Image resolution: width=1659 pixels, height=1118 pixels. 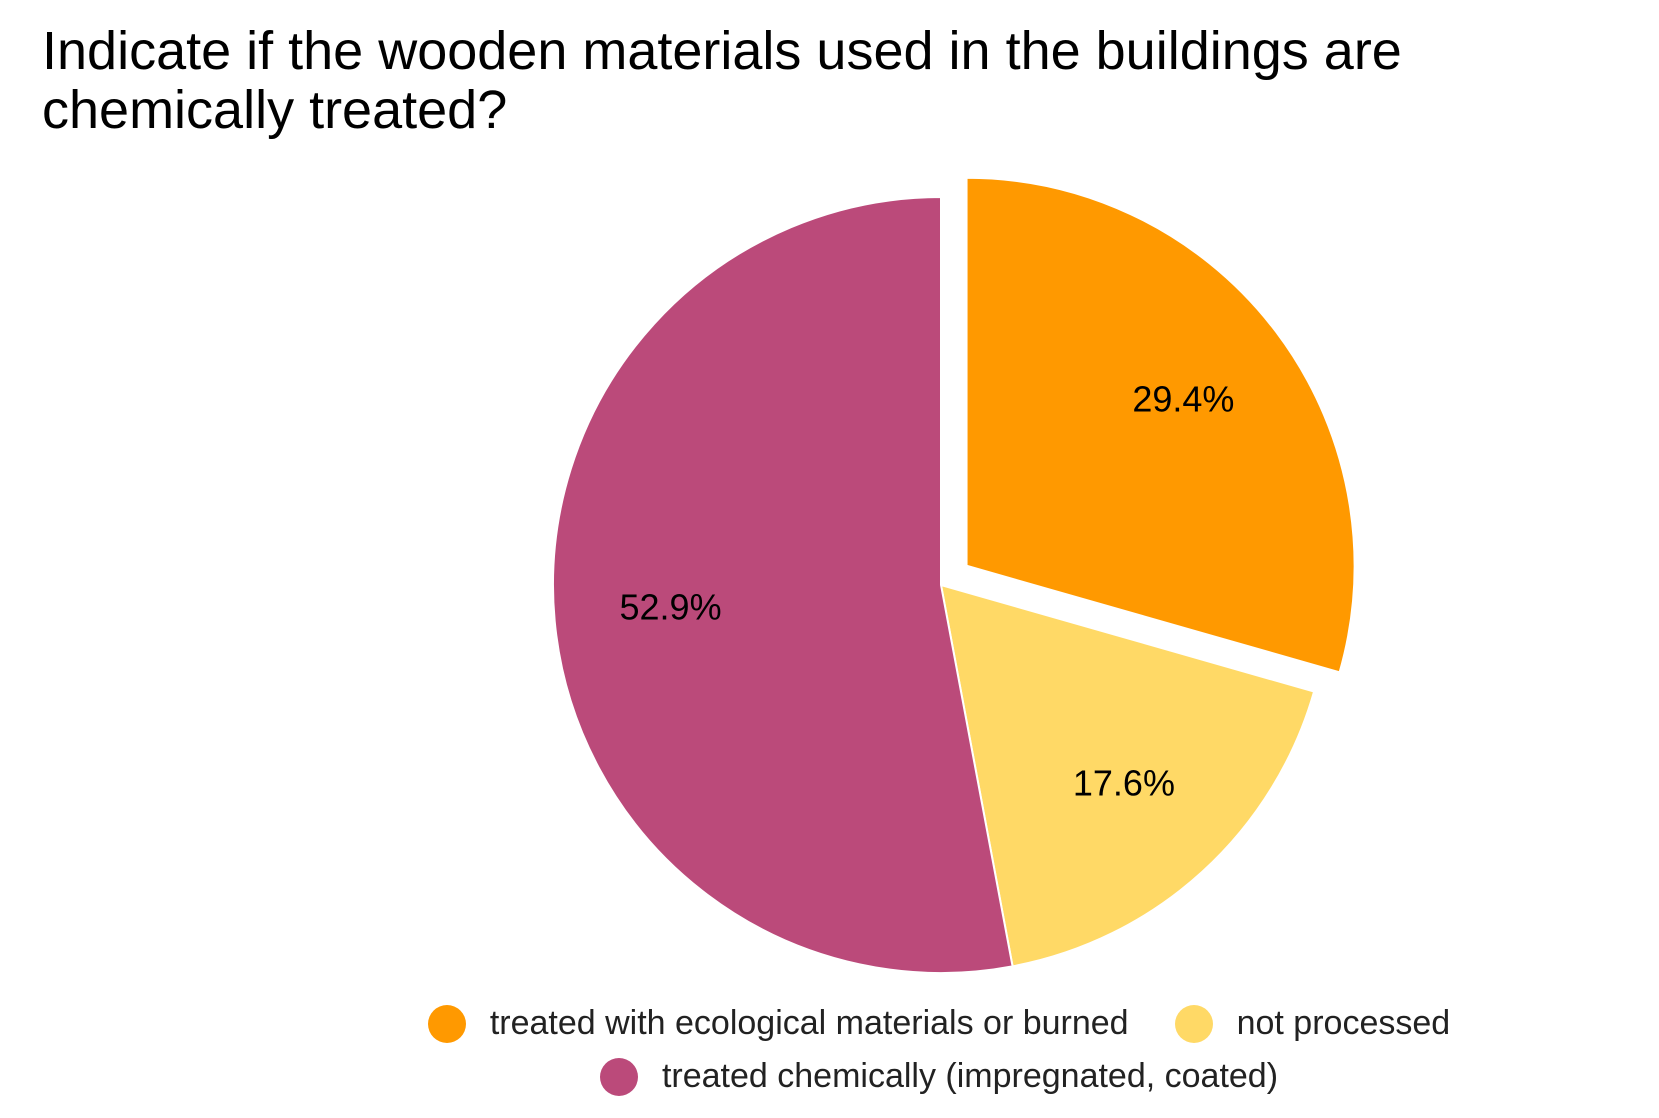 What do you see at coordinates (970, 1076) in the screenshot?
I see `legend-label: treated chemically (impregnated, coated)` at bounding box center [970, 1076].